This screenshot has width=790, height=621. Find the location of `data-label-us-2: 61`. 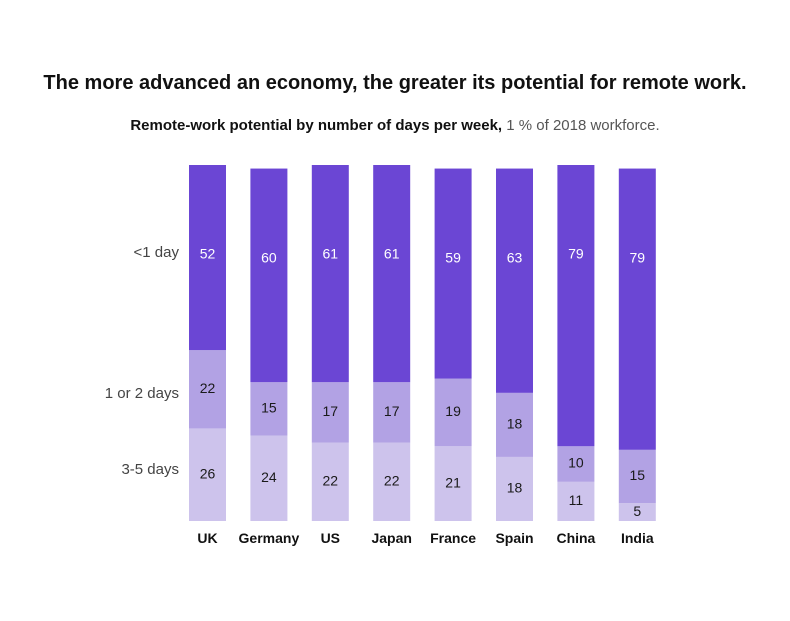

data-label-us-2: 61 is located at coordinates (331, 254).